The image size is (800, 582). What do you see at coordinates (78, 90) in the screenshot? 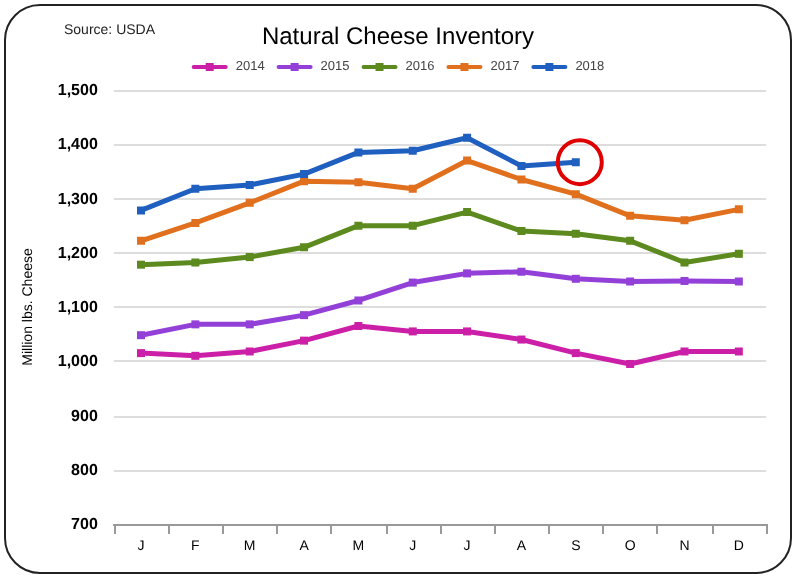
I see `y-tick-label: 1,500` at bounding box center [78, 90].